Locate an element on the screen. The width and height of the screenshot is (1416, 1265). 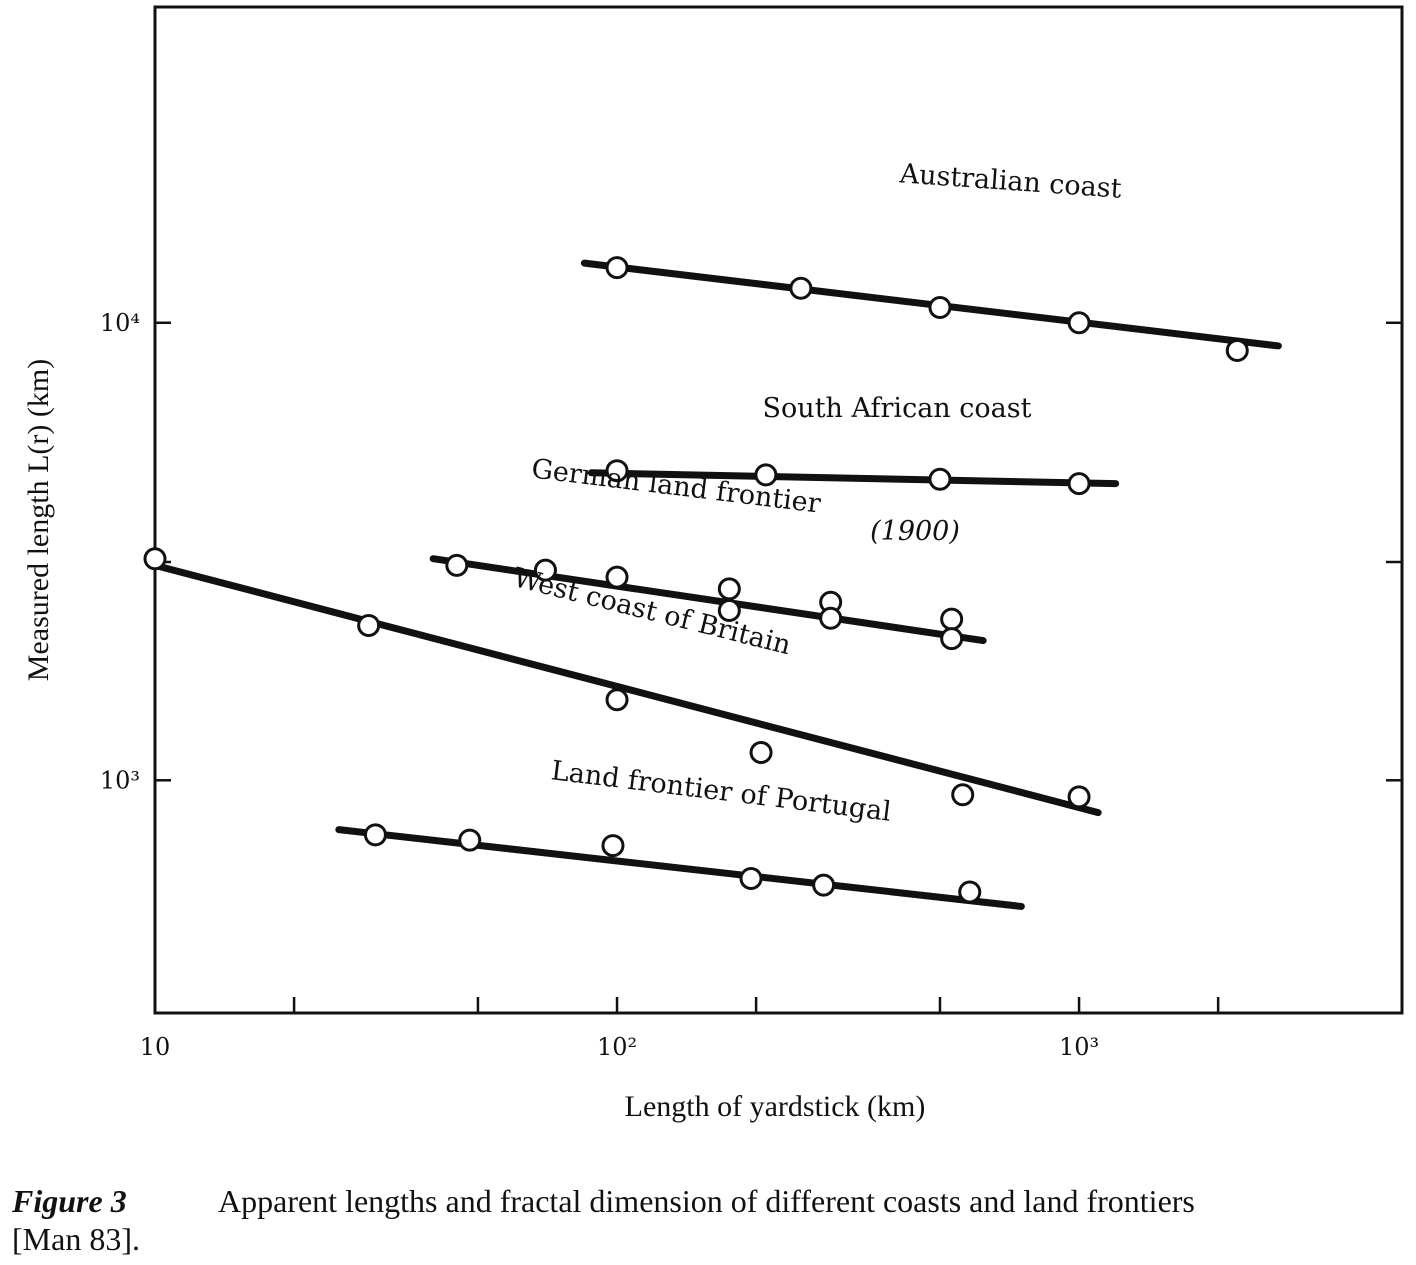
series-label-west-coast-of-britain: West coast of Britain is located at coordinates (652, 611).